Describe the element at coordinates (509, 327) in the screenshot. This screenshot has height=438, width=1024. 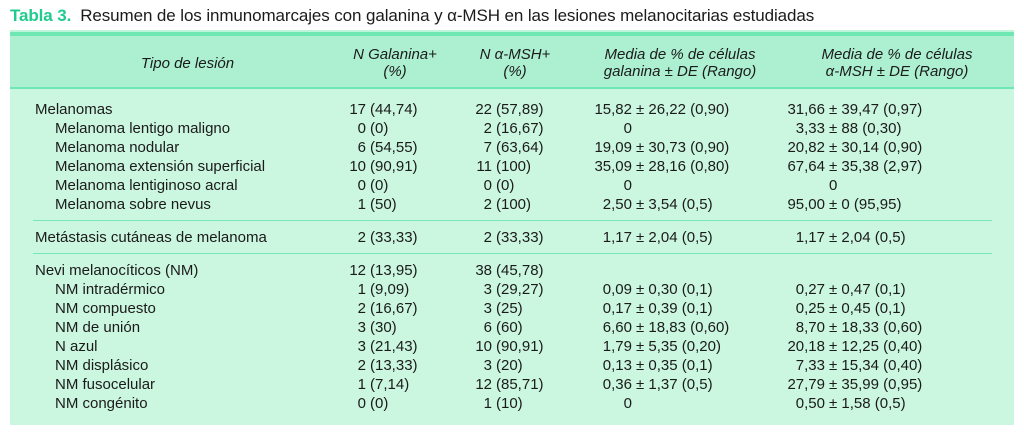
I see `cell-msh-pct: (60)` at that location.